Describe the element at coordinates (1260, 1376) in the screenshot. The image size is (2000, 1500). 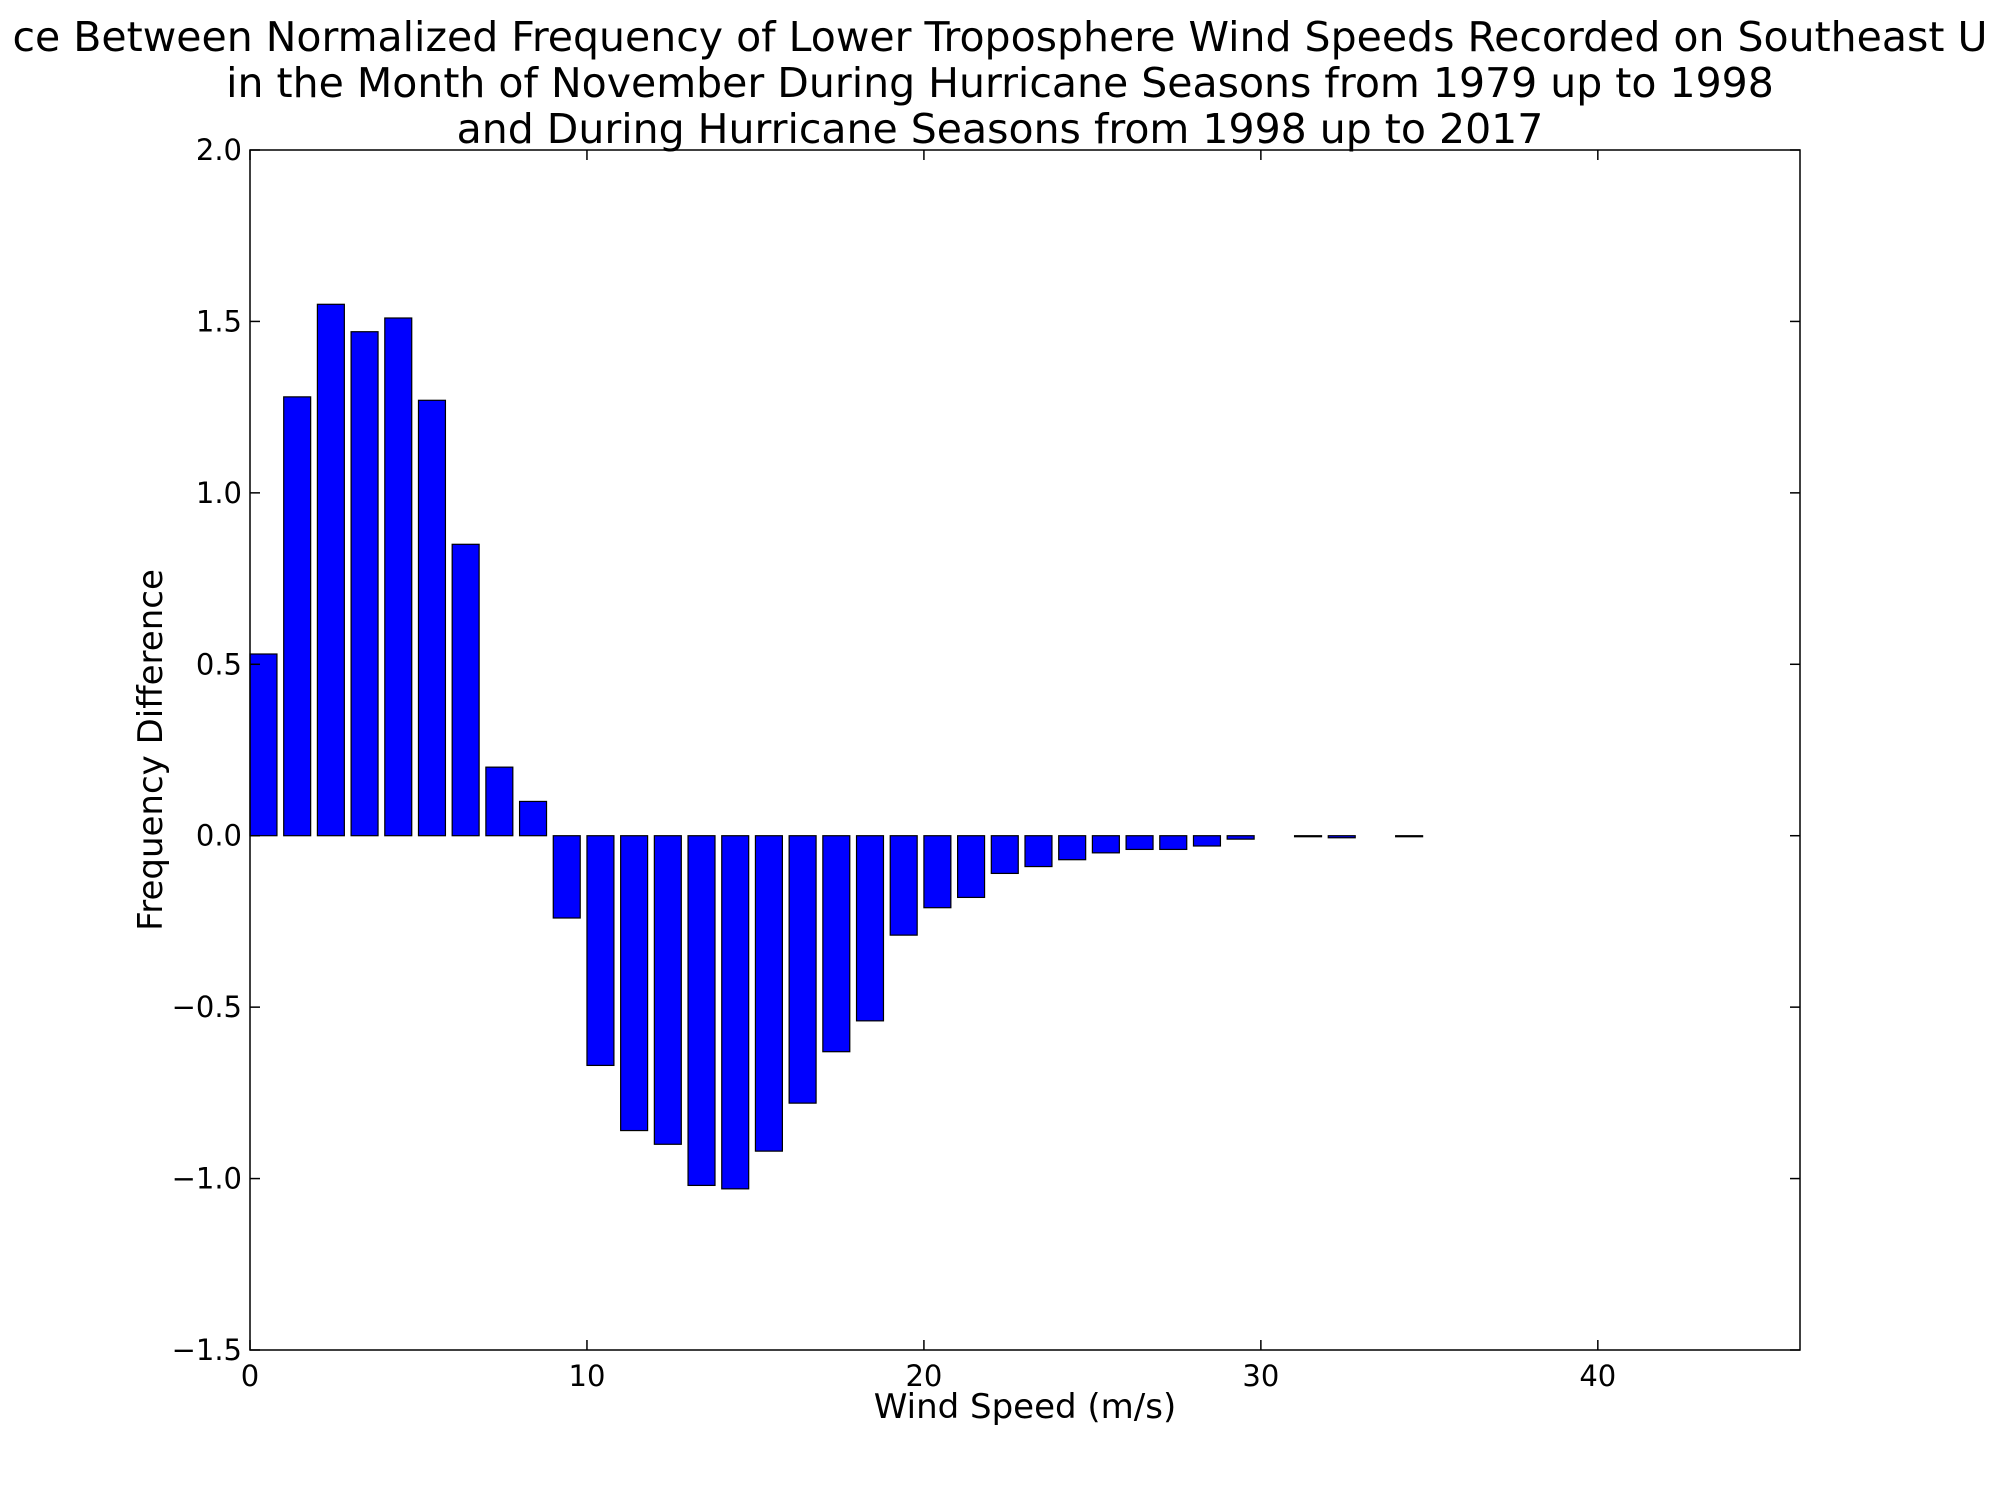
I see `x-tick-label: 30` at that location.